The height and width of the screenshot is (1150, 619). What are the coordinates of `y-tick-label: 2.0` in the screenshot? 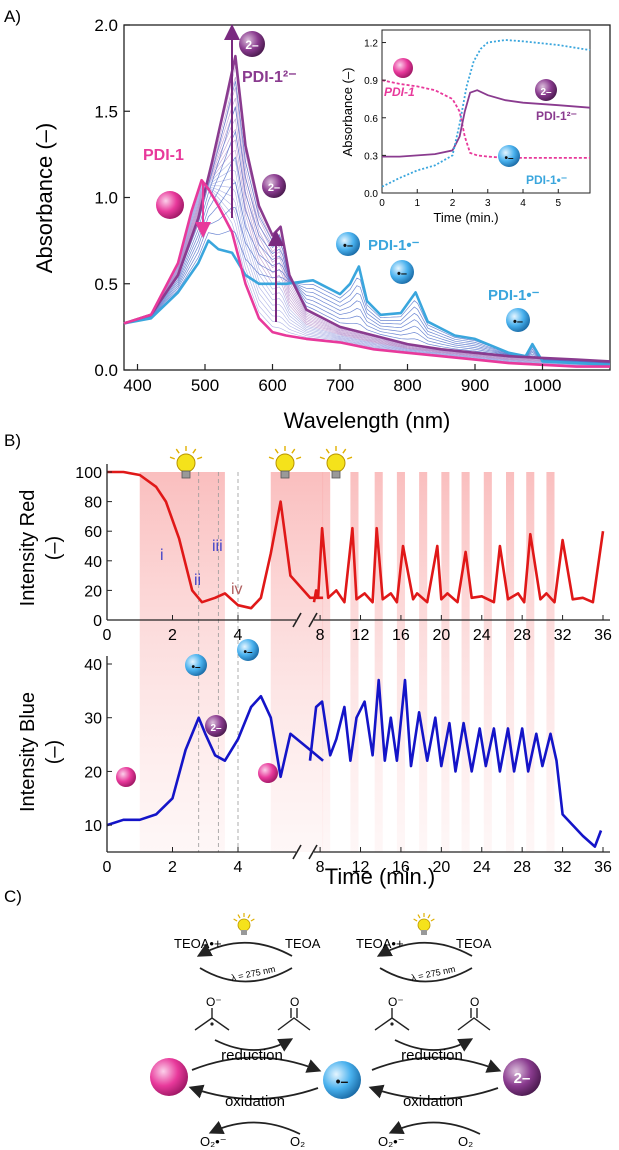 It's located at (106, 25).